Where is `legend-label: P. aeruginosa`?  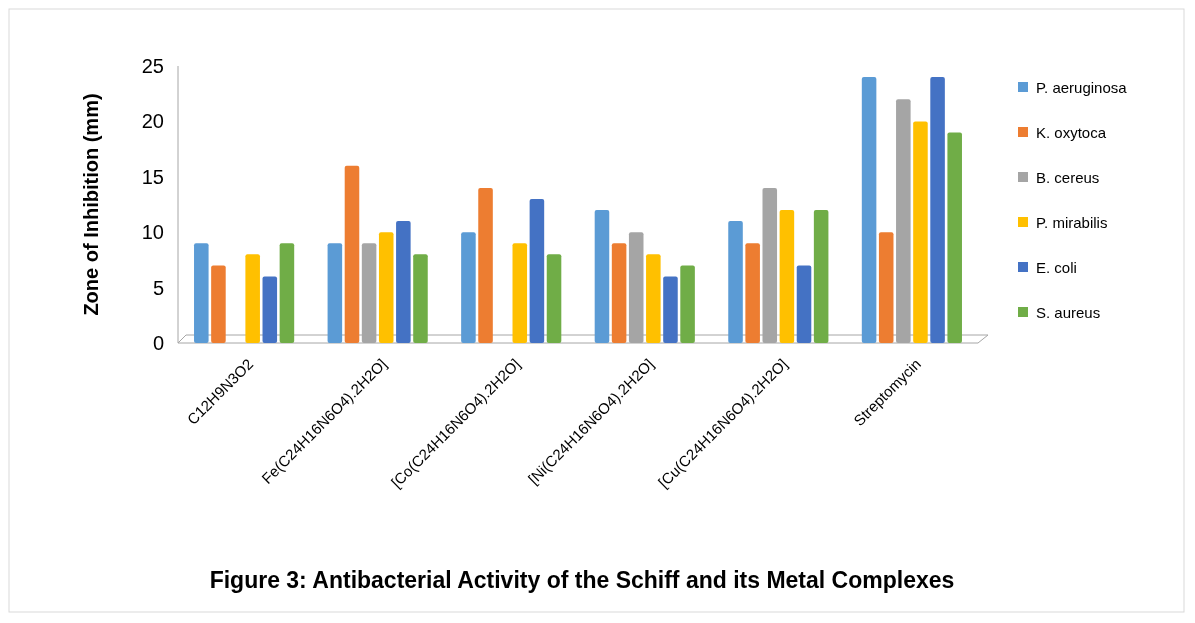 legend-label: P. aeruginosa is located at coordinates (1082, 88).